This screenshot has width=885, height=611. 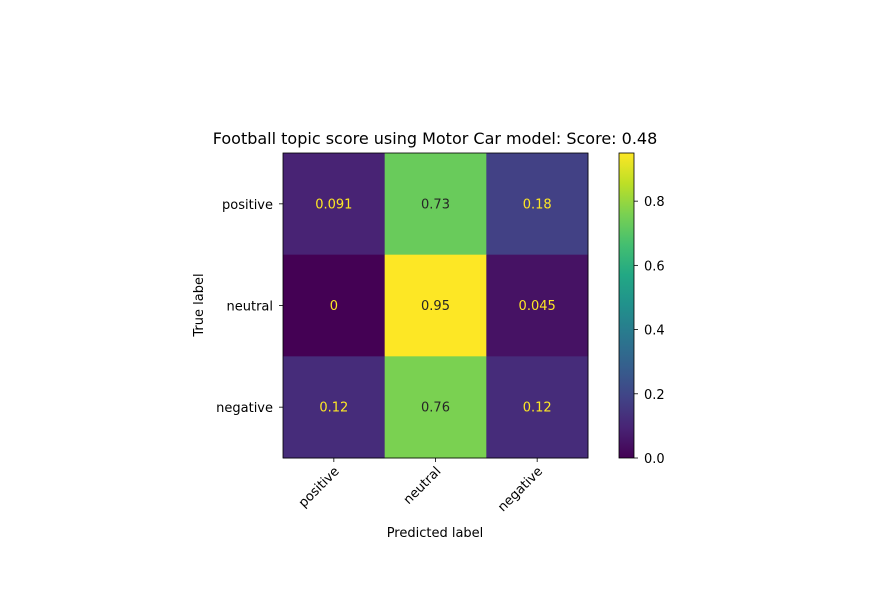 I want to click on cell-value-label: 0.76, so click(x=435, y=408).